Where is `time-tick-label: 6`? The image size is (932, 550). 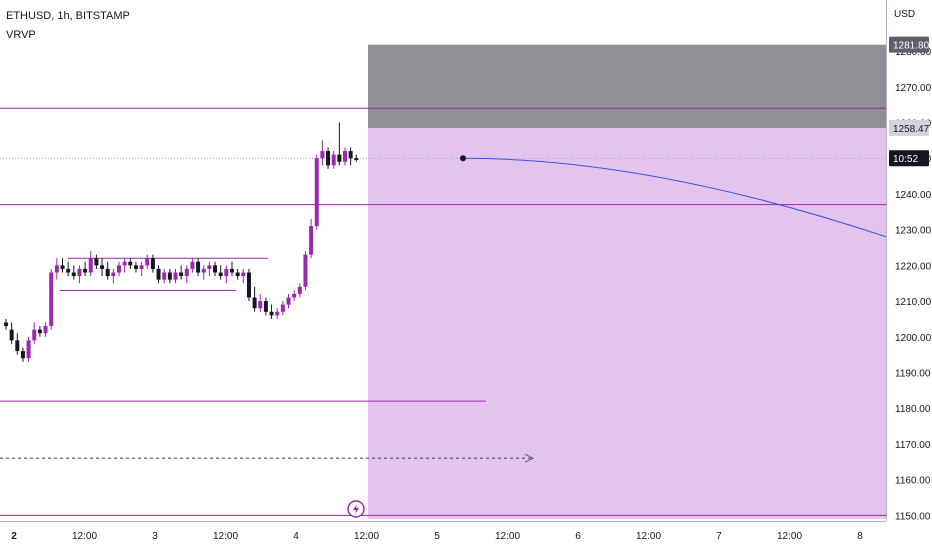 time-tick-label: 6 is located at coordinates (578, 536).